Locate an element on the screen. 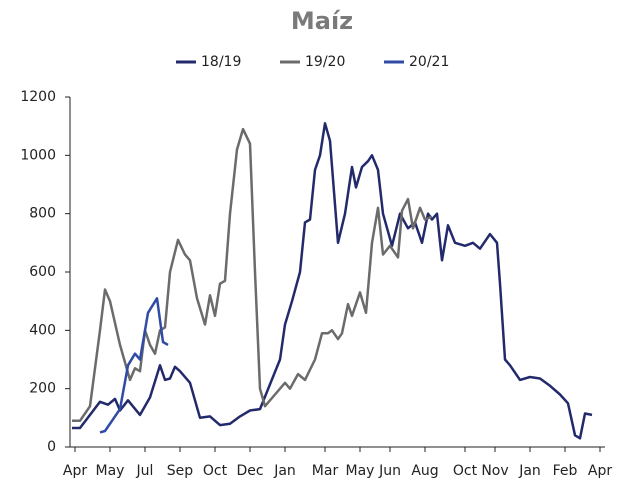 The width and height of the screenshot is (627, 489). x-tick-label: Jun is located at coordinates (389, 471).